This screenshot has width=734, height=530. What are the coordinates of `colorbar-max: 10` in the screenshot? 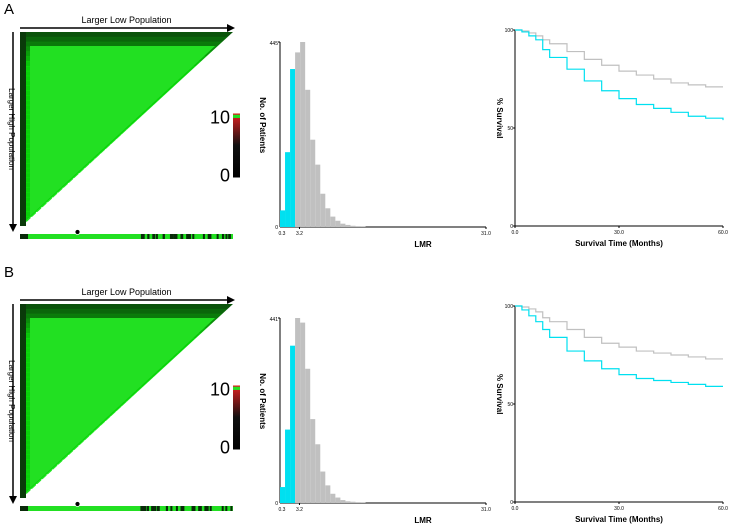 It's located at (220, 389).